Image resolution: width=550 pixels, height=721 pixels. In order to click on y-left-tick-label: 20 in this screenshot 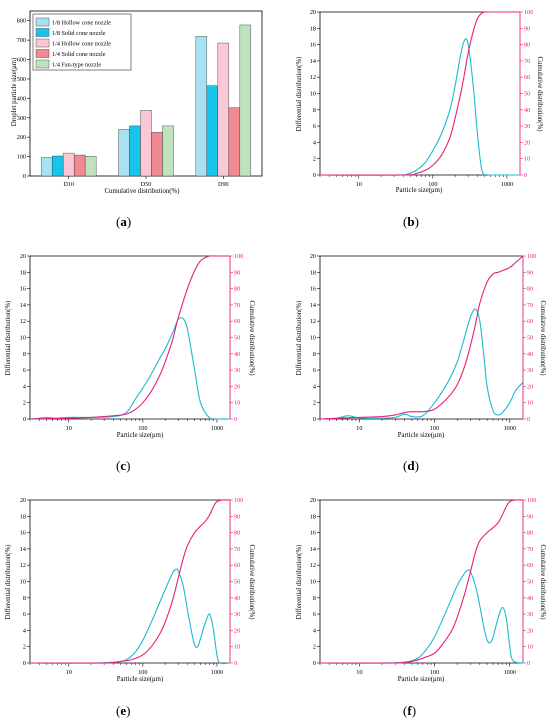, I will do `click(313, 500)`.